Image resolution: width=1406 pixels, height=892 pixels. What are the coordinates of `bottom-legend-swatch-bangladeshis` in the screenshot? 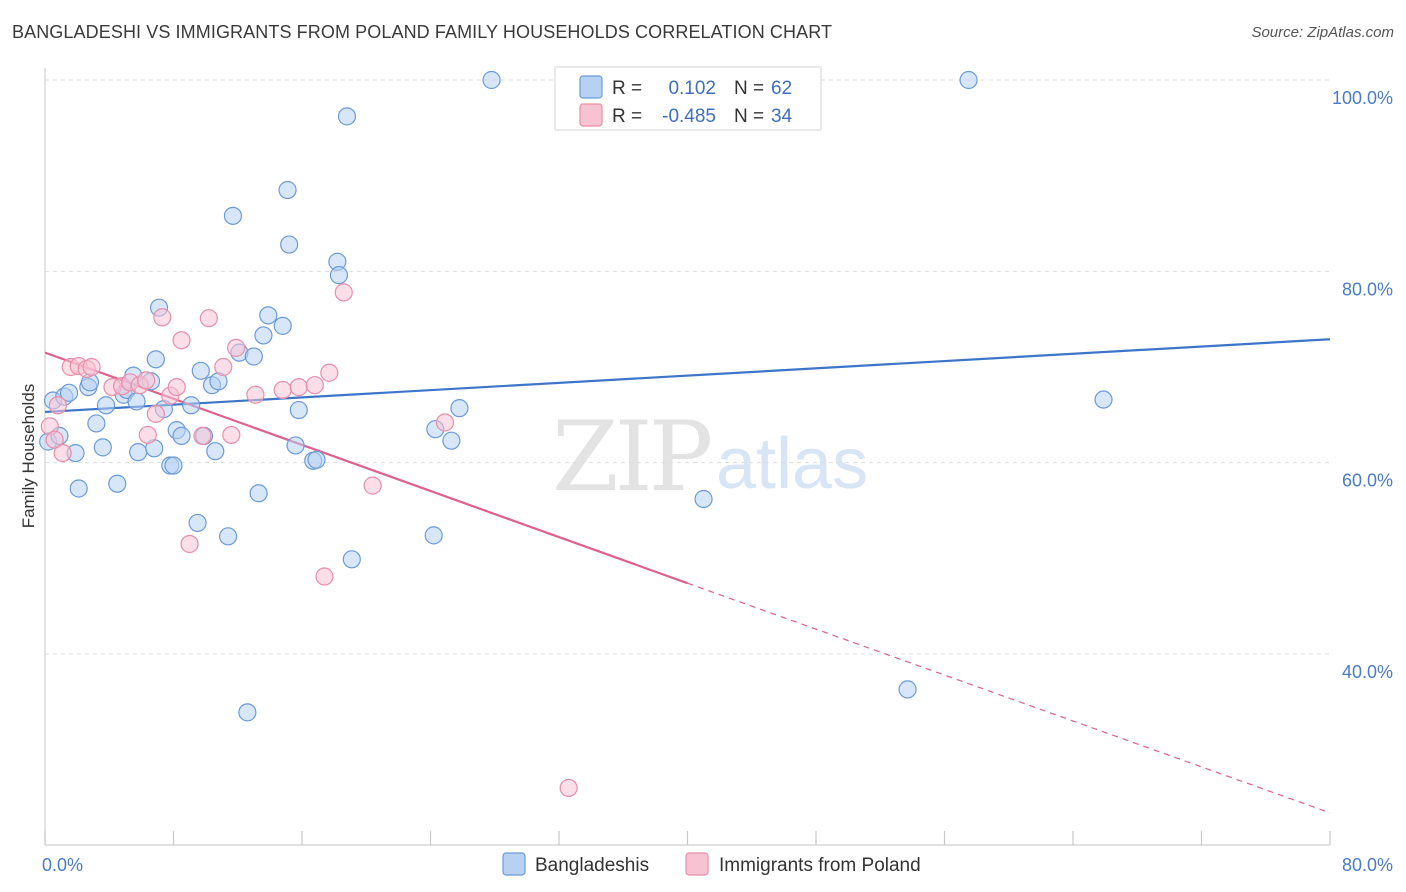 It's located at (514, 864).